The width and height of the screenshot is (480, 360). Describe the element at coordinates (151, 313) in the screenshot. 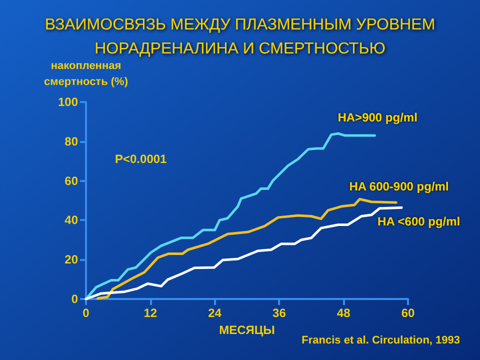

I see `x-tick-label: 12` at that location.